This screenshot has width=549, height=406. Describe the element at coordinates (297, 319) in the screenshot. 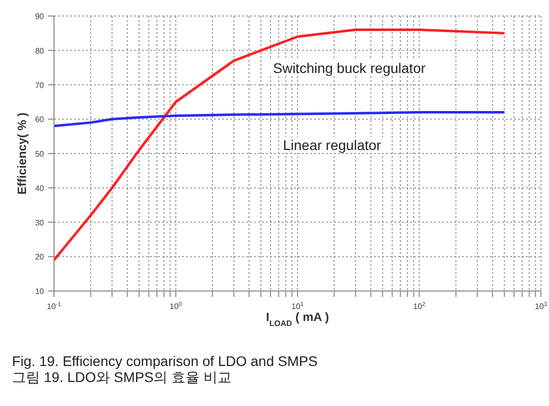

I see `x-axis-title: I$_{LOAD}$ ( mA )` at that location.